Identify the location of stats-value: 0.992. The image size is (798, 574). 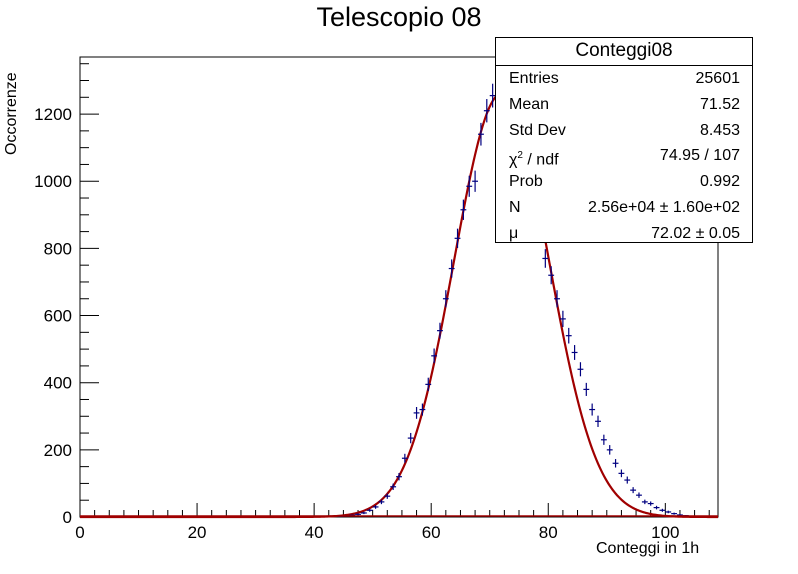
(719, 182).